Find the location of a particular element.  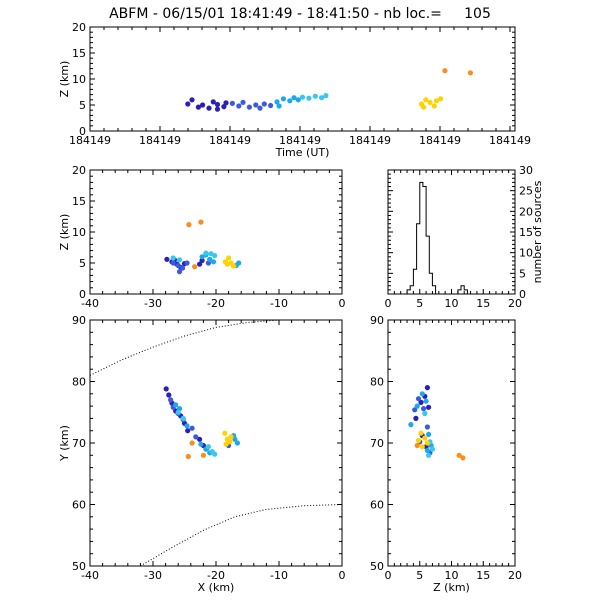

y-axis-label: number of sources is located at coordinates (537, 231).